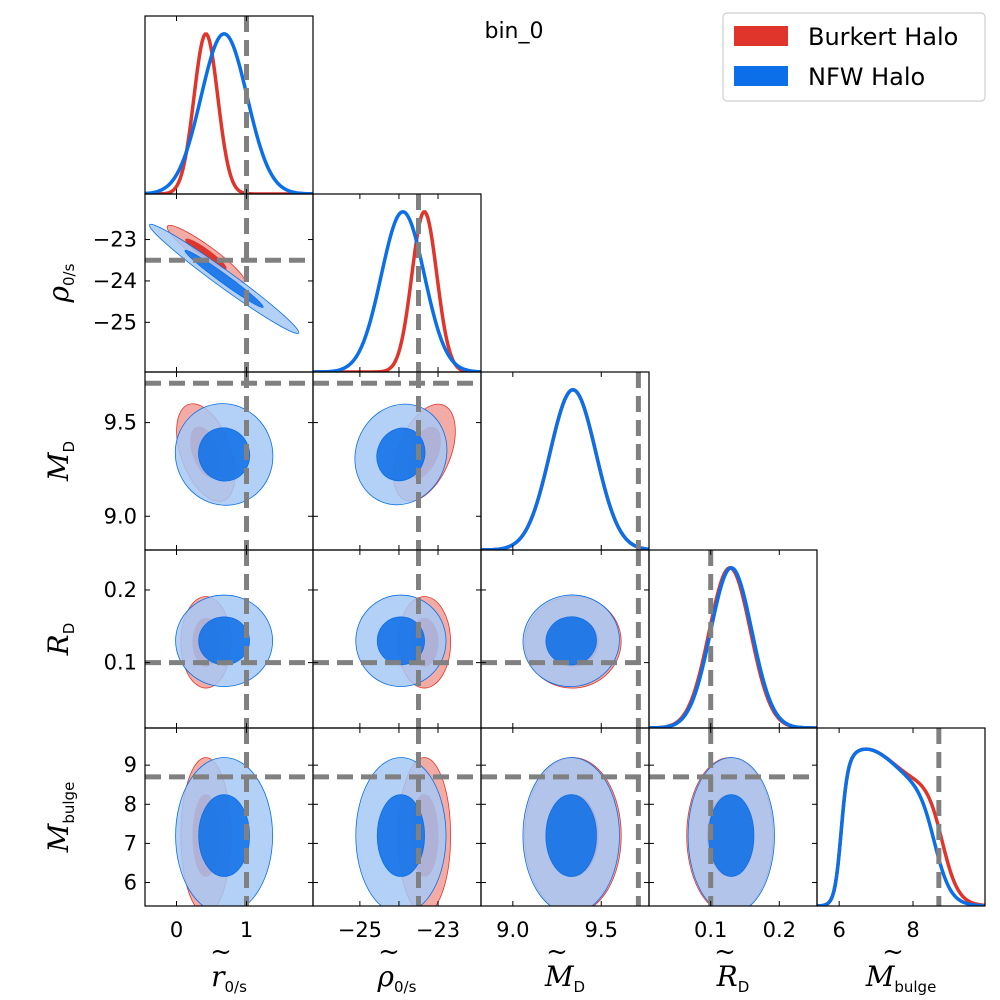 The height and width of the screenshot is (1000, 1000). What do you see at coordinates (761, 76) in the screenshot?
I see `legend-swatch-nfw` at bounding box center [761, 76].